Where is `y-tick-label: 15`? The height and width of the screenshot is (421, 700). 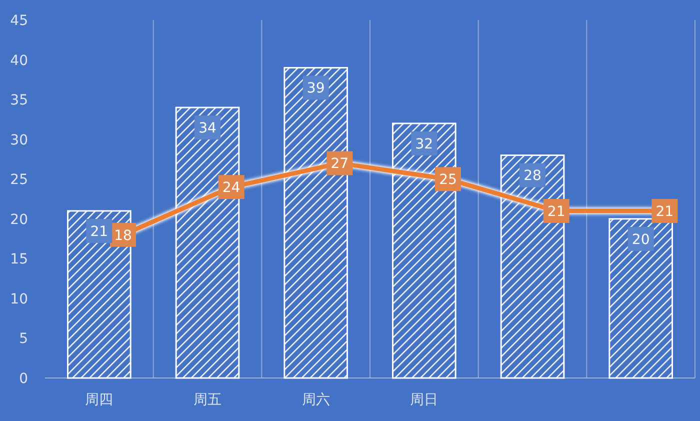 y-tick-label: 15 is located at coordinates (19, 260).